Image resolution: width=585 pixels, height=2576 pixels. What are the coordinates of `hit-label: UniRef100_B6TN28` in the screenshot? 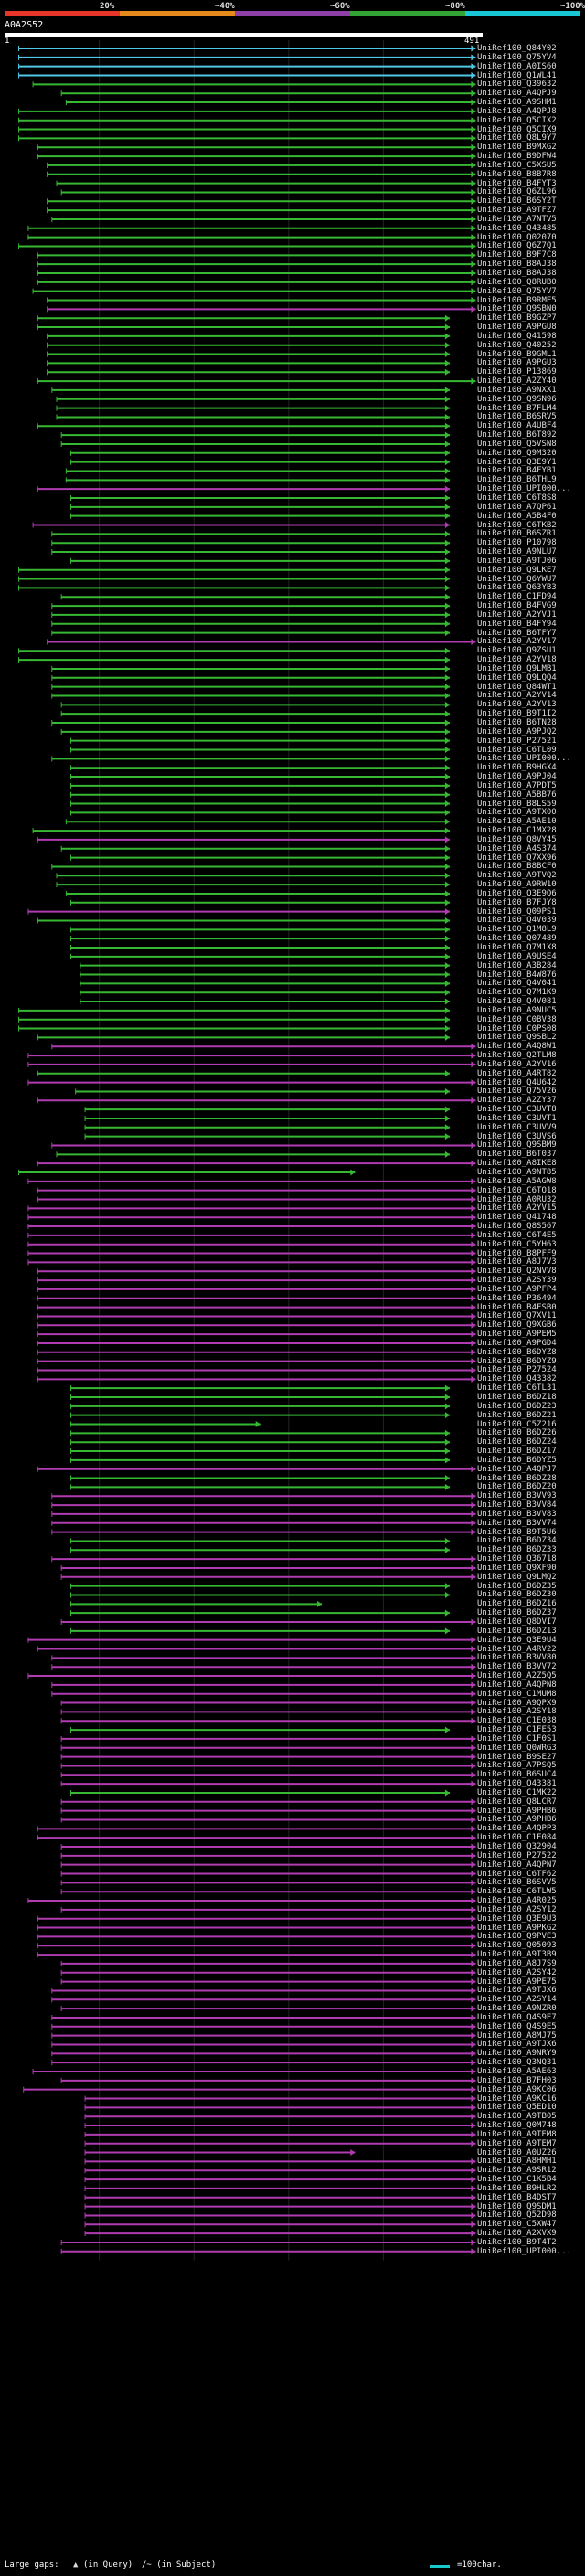 It's located at (517, 722).